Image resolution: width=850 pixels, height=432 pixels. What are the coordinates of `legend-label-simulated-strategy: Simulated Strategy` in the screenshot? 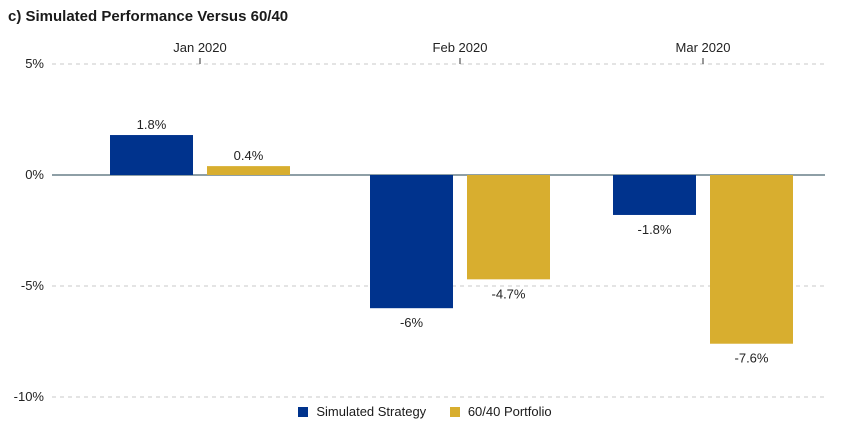 It's located at (371, 411).